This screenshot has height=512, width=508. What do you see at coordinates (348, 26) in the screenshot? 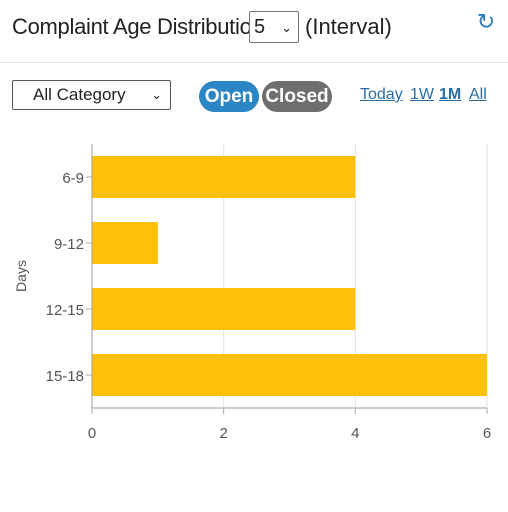
I see `interval-label: (Interval)` at bounding box center [348, 26].